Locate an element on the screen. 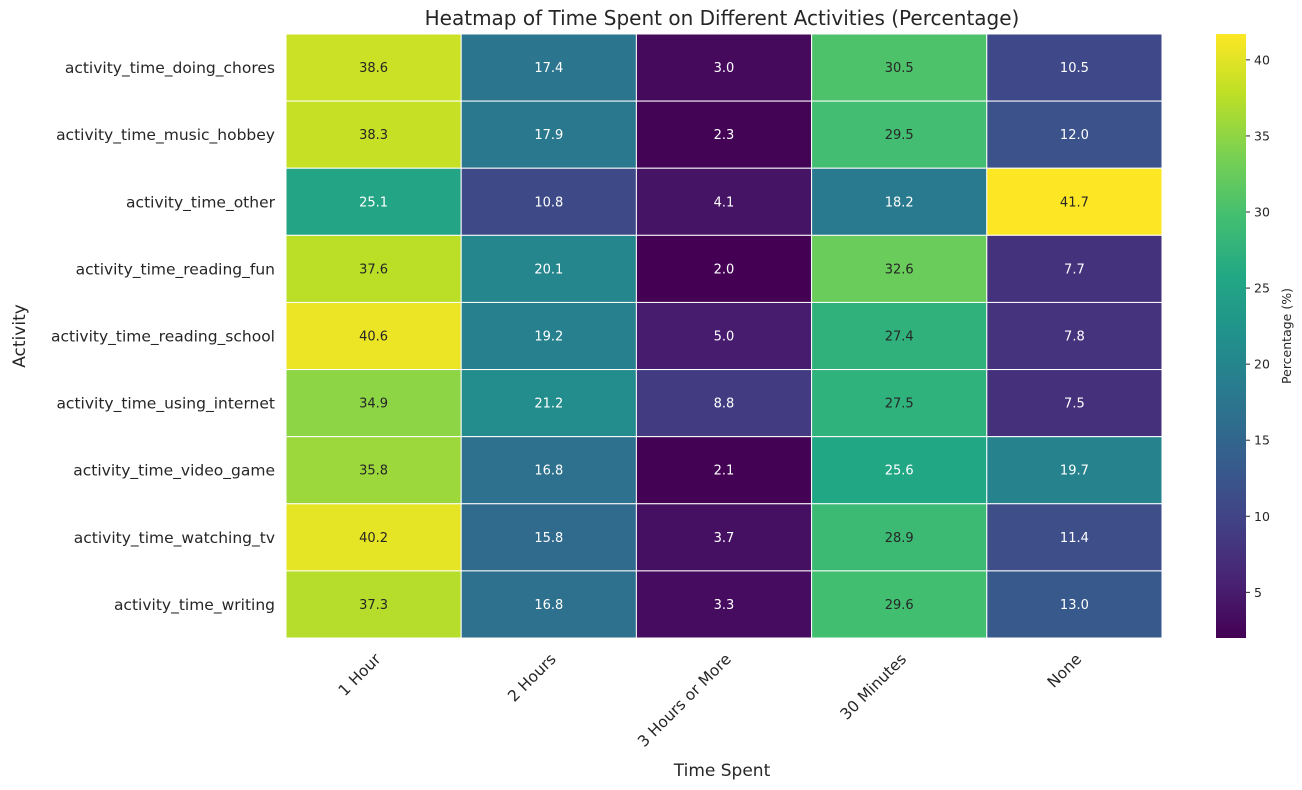 The image size is (1302, 790). cell-value-label: 10.5 is located at coordinates (1074, 68).